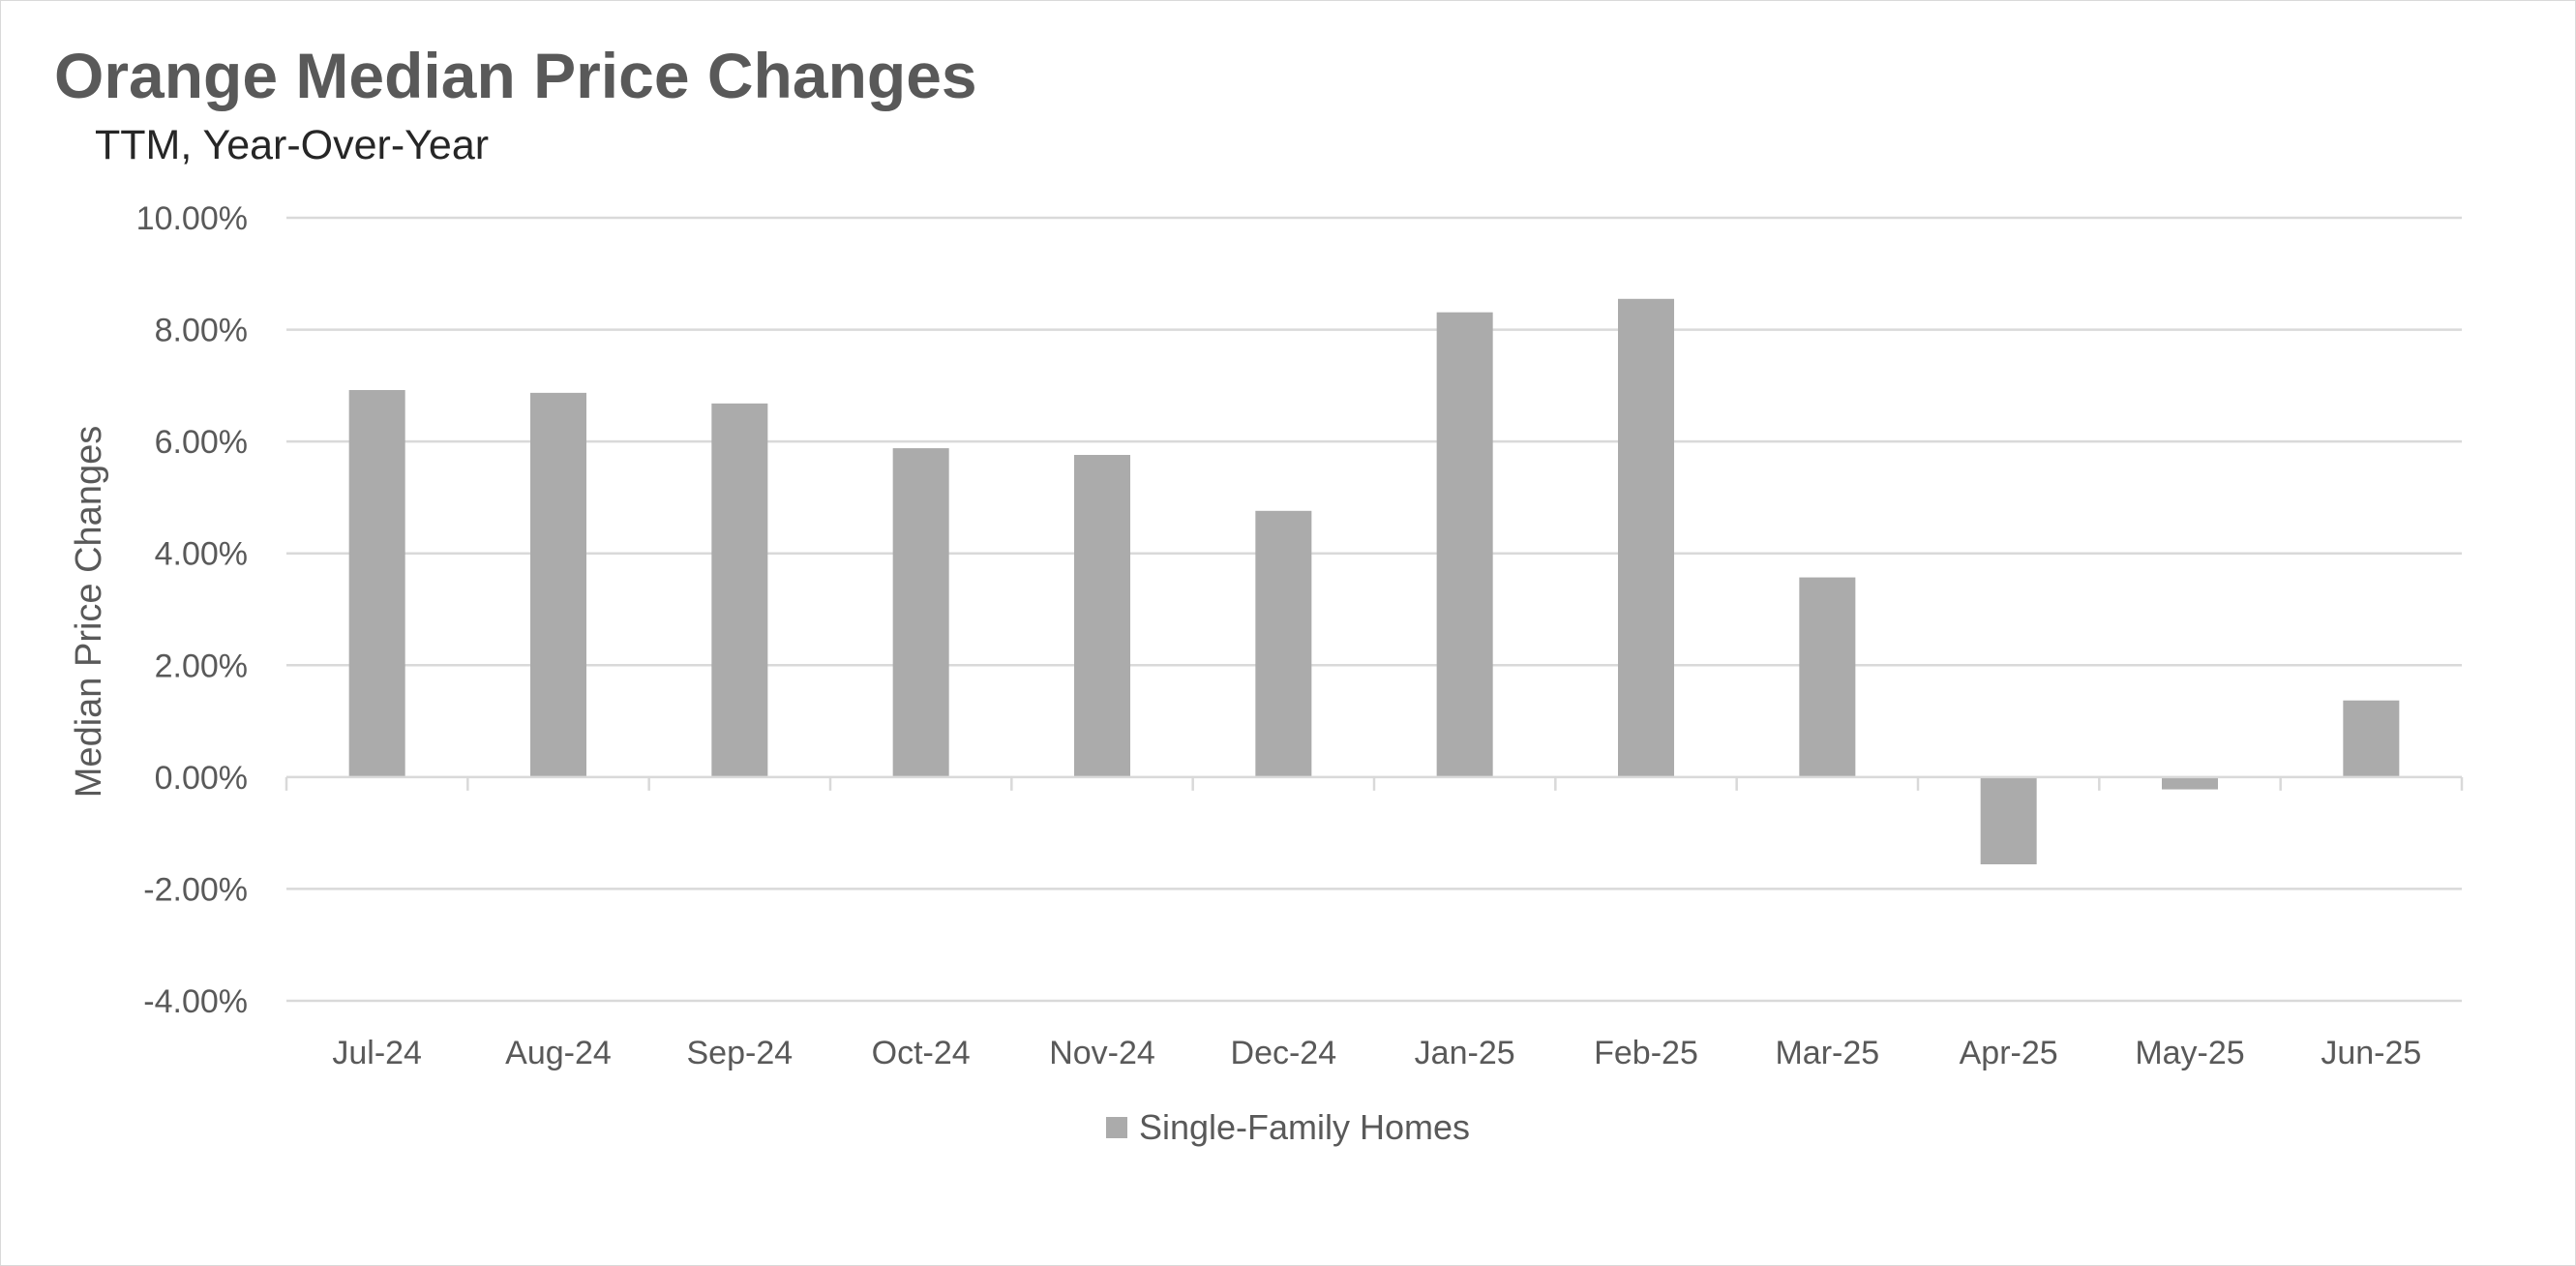 The width and height of the screenshot is (2576, 1266). I want to click on y-tick-label: 2.00%, so click(201, 666).